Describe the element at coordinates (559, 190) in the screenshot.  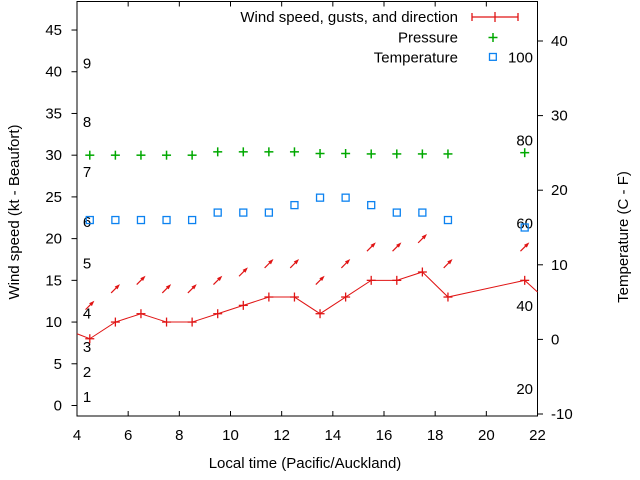
I see `right-tick-label: 20` at that location.